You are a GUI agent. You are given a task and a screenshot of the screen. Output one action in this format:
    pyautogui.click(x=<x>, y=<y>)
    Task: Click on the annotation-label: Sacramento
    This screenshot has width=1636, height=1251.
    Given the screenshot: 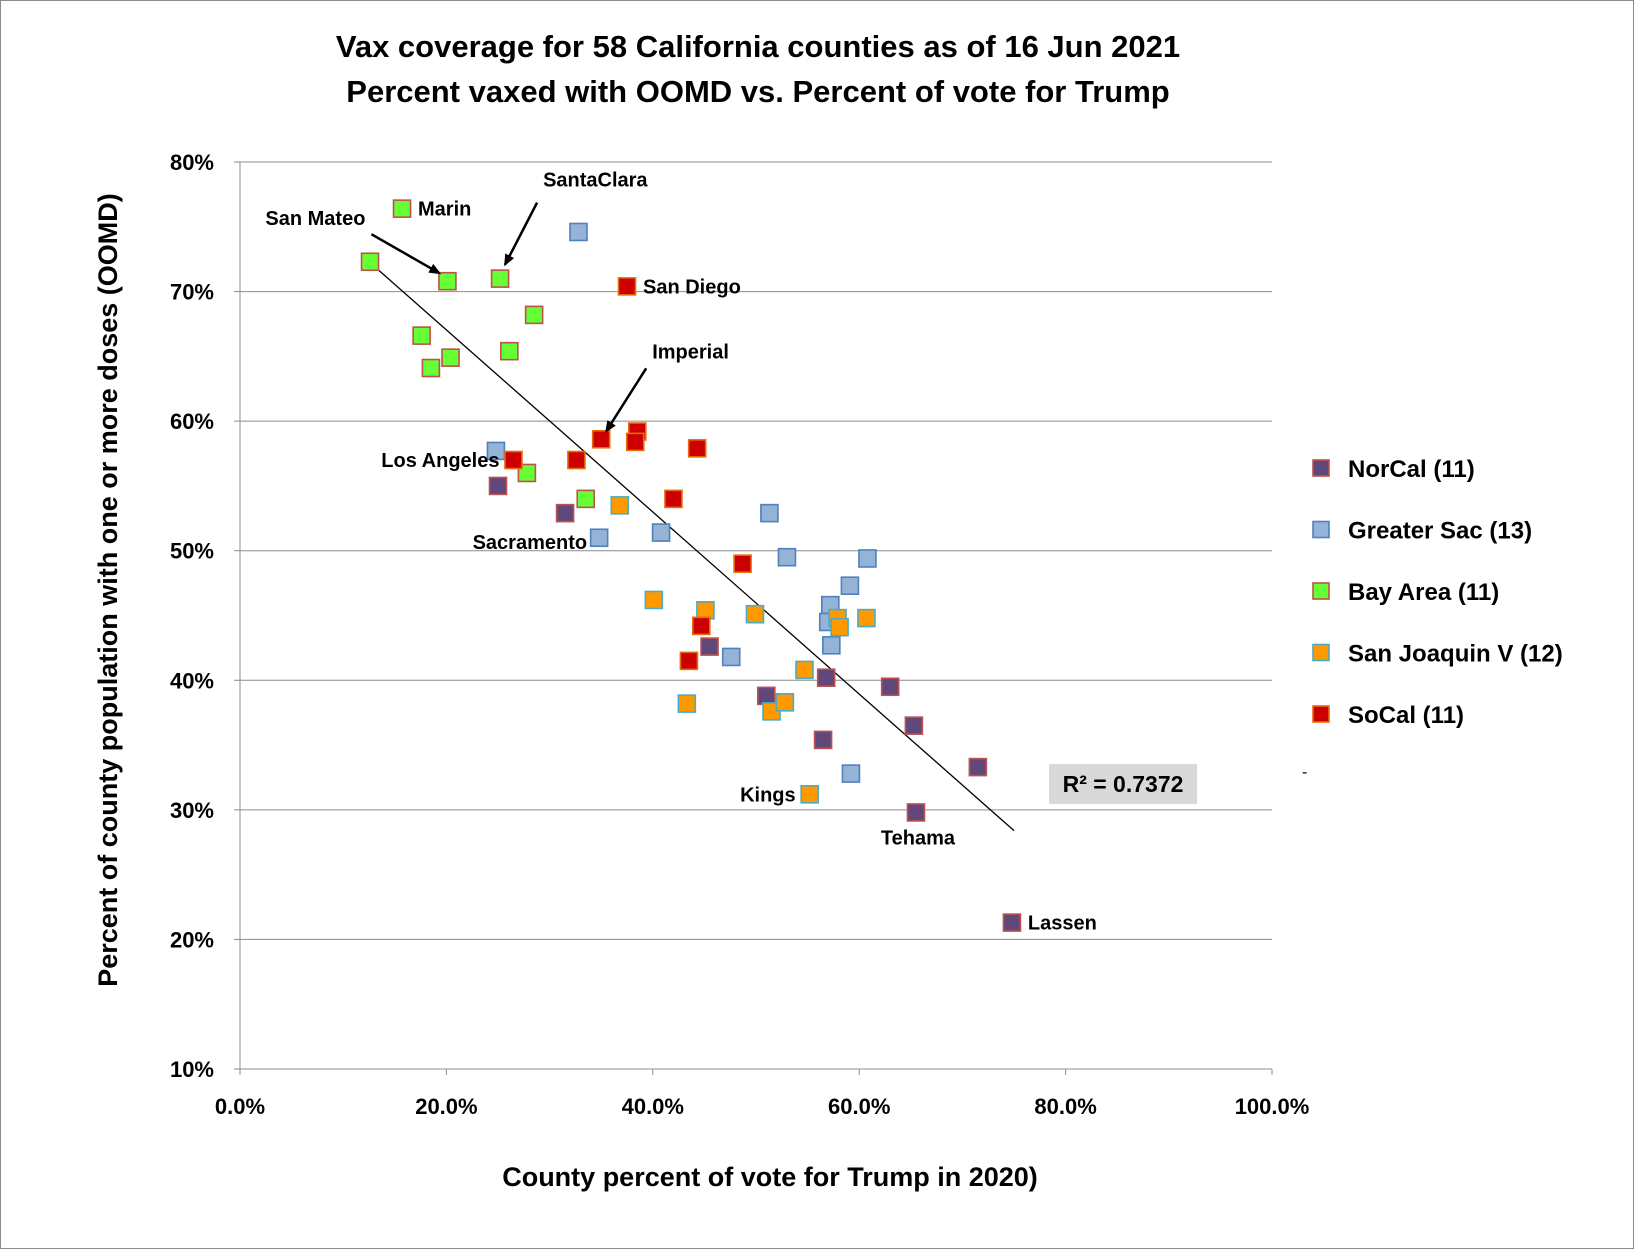 What is the action you would take?
    pyautogui.click(x=530, y=543)
    